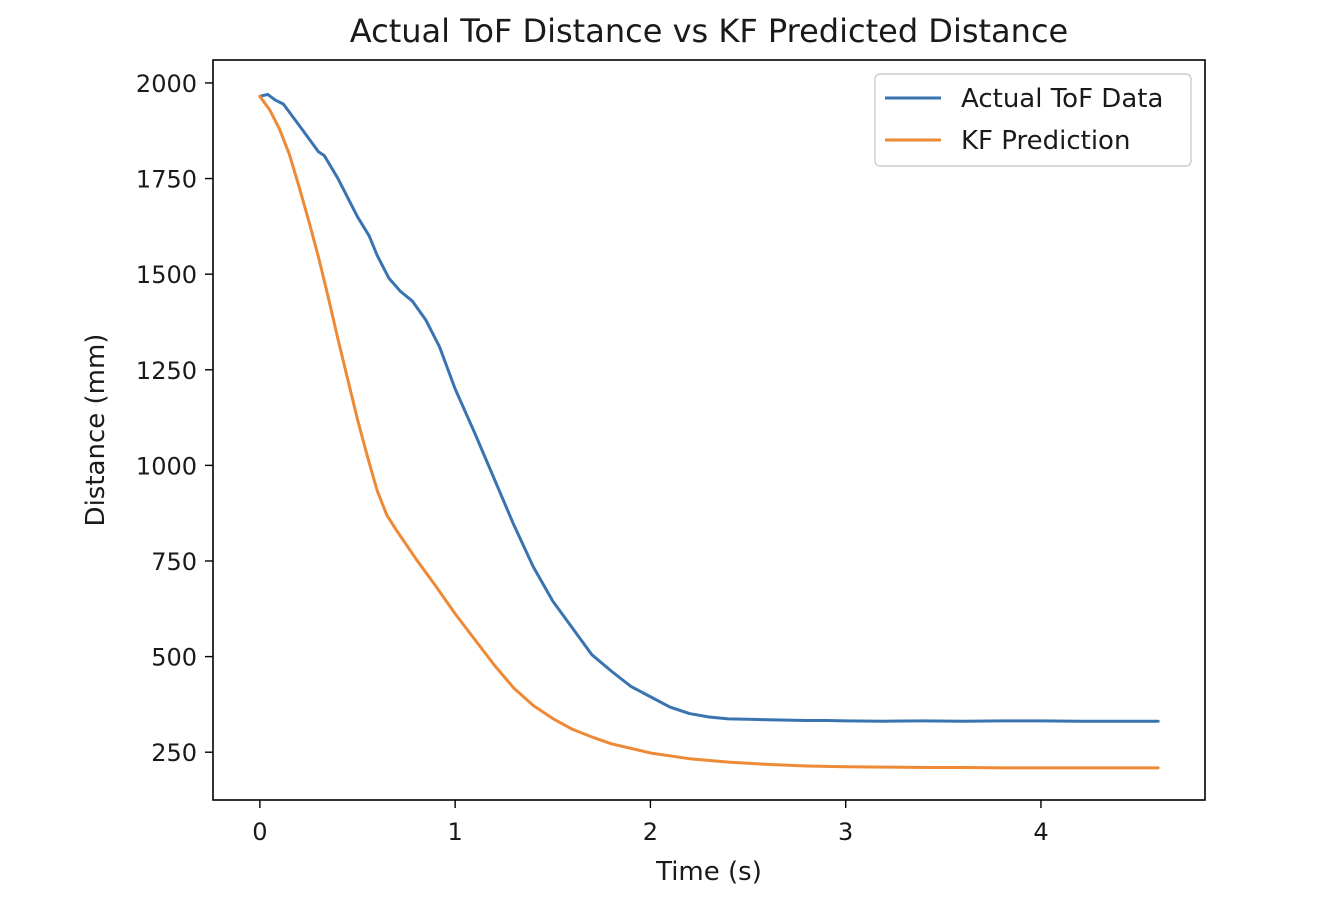 Image resolution: width=1344 pixels, height=914 pixels. I want to click on x-tick-label: 4, so click(1040, 832).